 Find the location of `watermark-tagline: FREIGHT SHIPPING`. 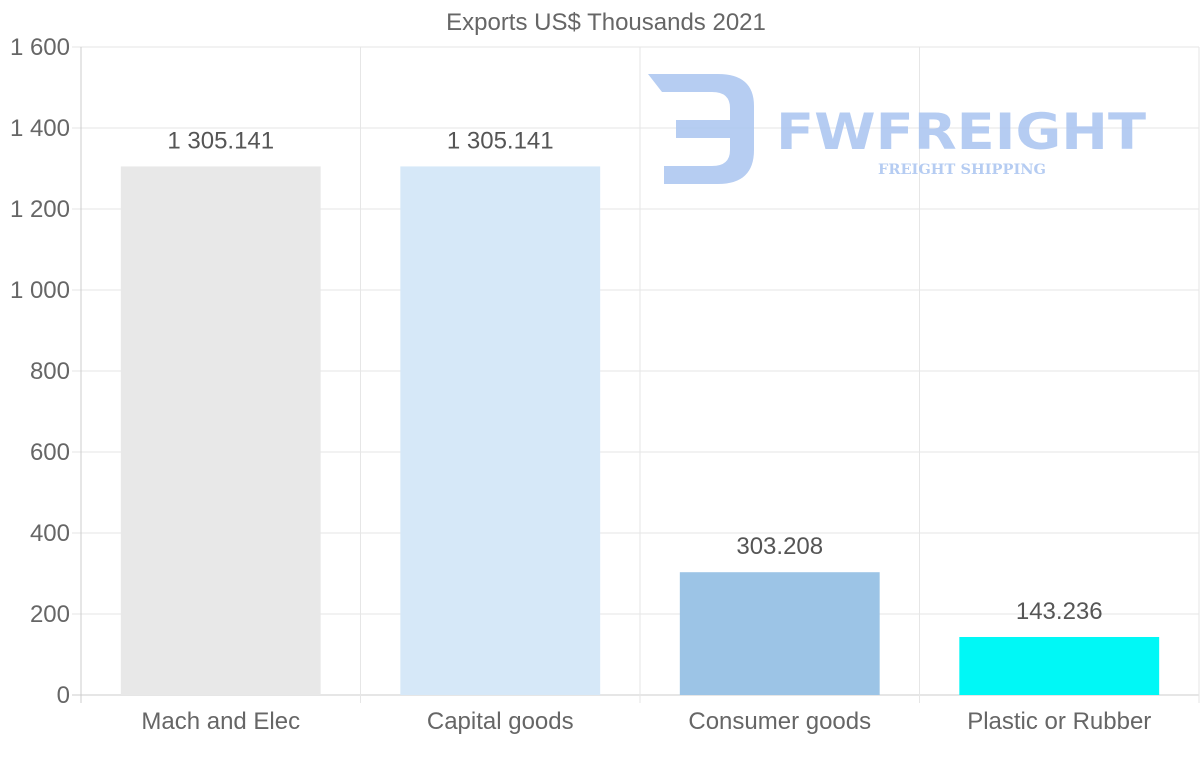

watermark-tagline: FREIGHT SHIPPING is located at coordinates (962, 170).